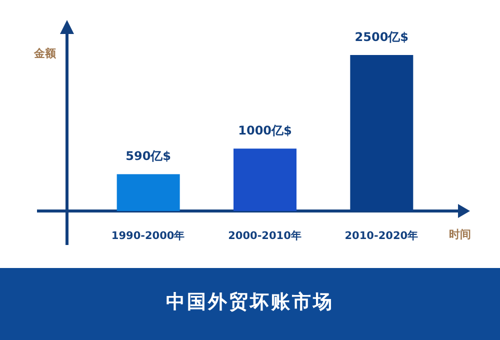  Describe the element at coordinates (149, 156) in the screenshot. I see `data-label: 590亿$` at that location.